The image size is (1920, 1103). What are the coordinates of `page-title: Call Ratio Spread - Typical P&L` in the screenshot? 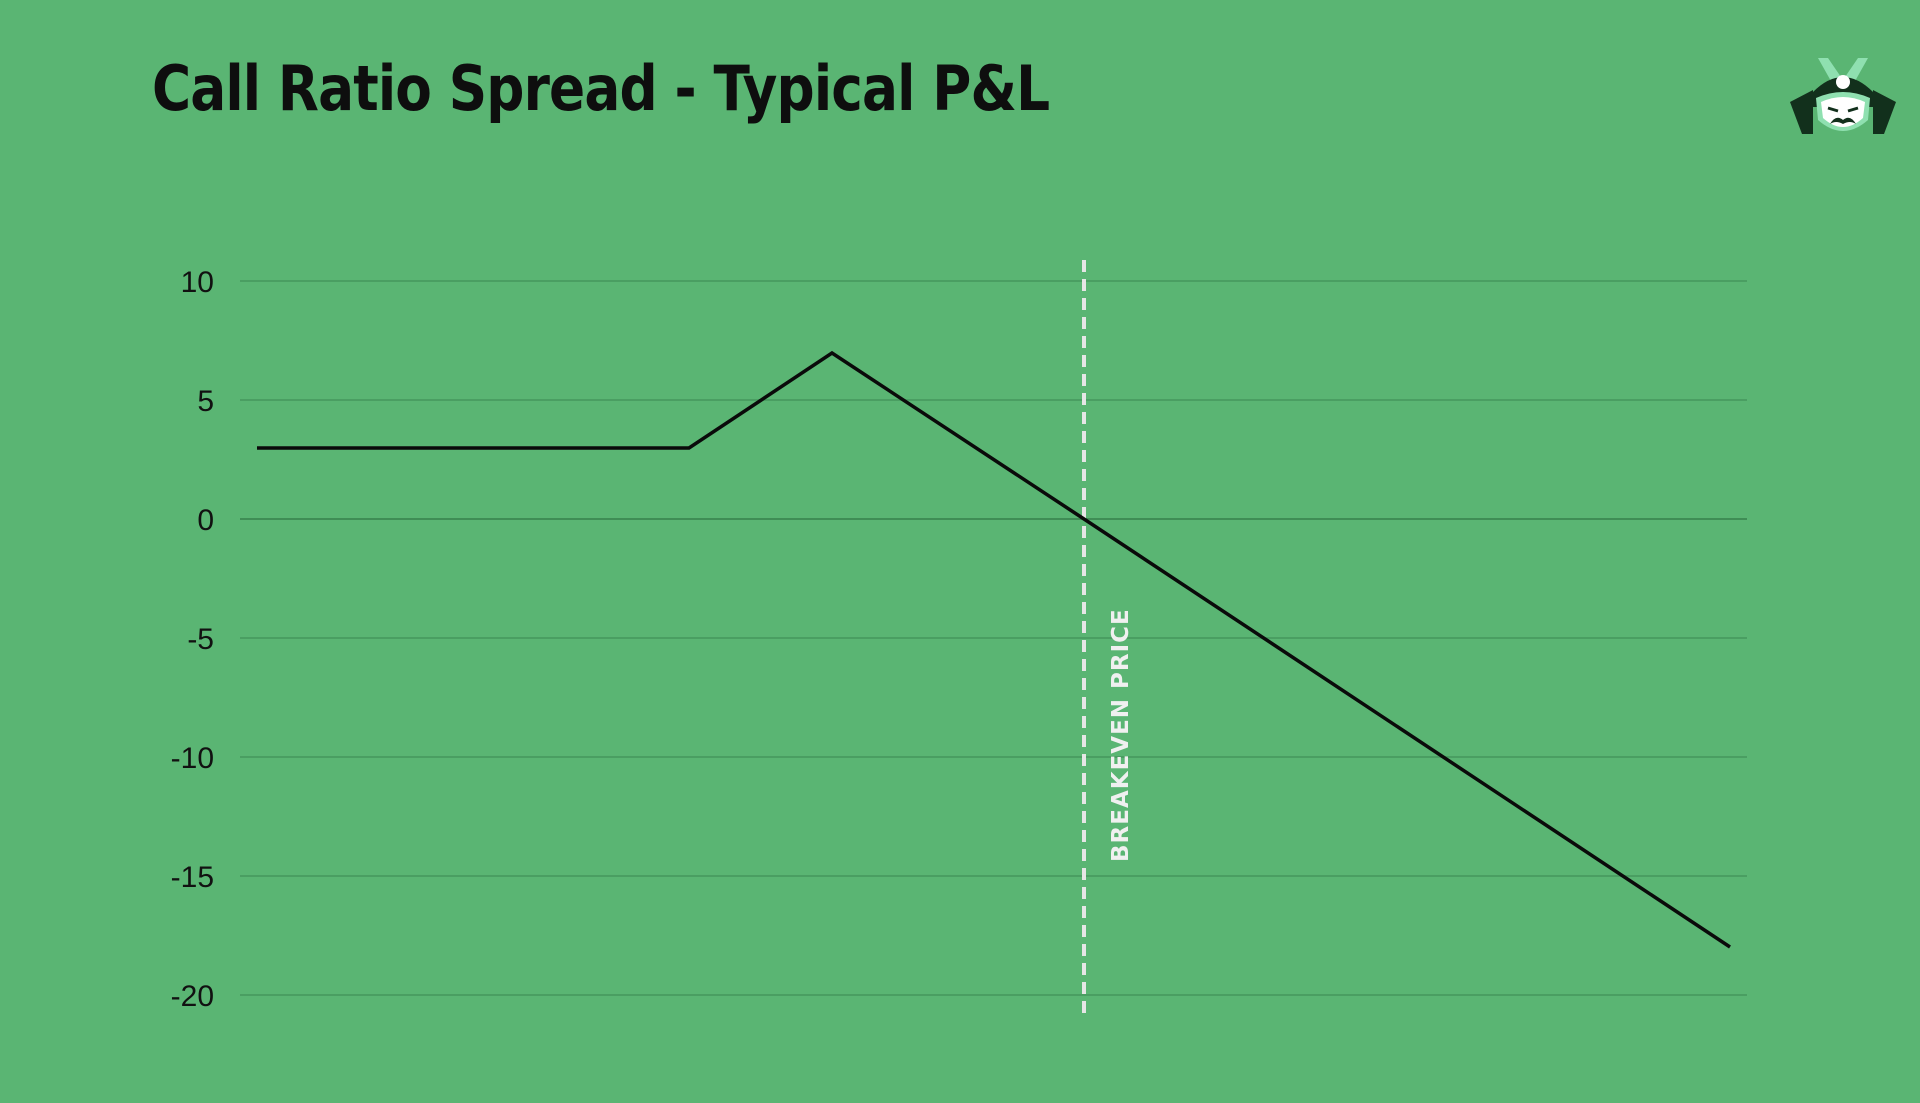 It's located at (601, 88).